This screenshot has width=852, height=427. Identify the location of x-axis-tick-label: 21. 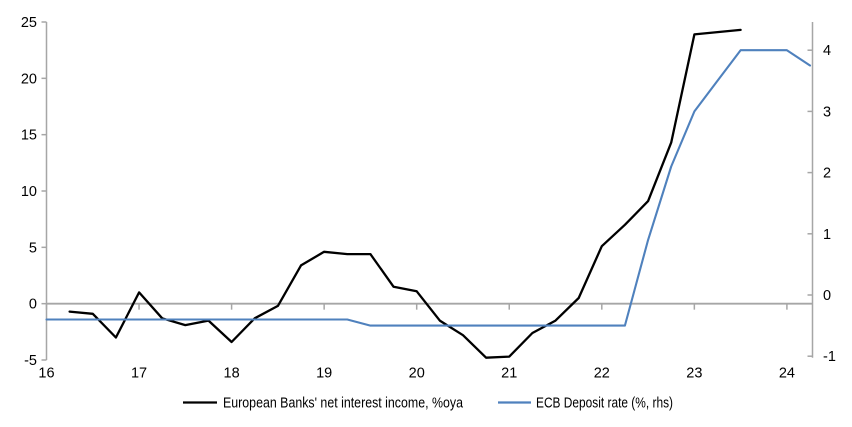
(509, 374).